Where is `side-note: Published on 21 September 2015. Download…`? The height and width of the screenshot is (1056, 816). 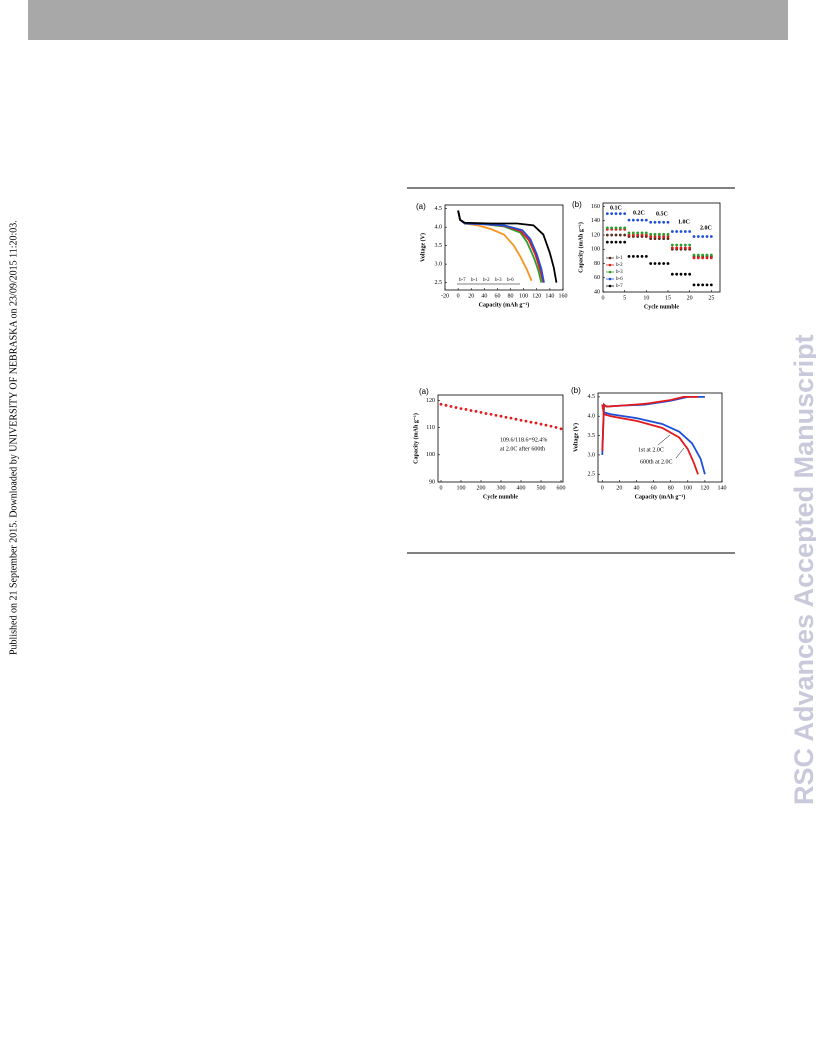
side-note: Published on 21 September 2015. Download… is located at coordinates (13, 437).